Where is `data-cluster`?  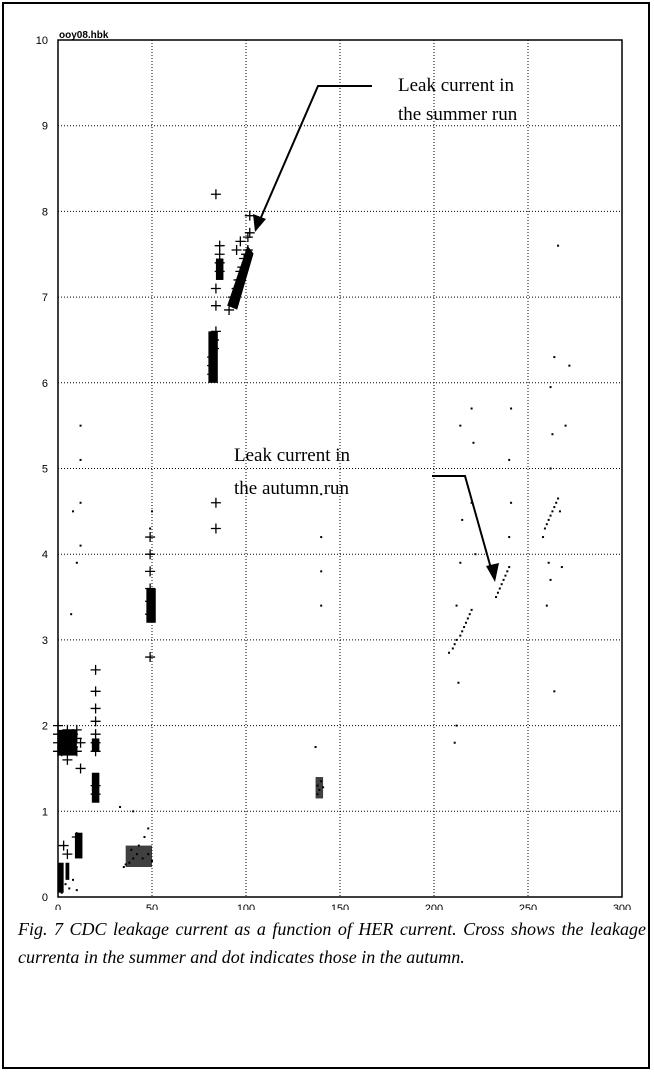
data-cluster is located at coordinates (240, 277).